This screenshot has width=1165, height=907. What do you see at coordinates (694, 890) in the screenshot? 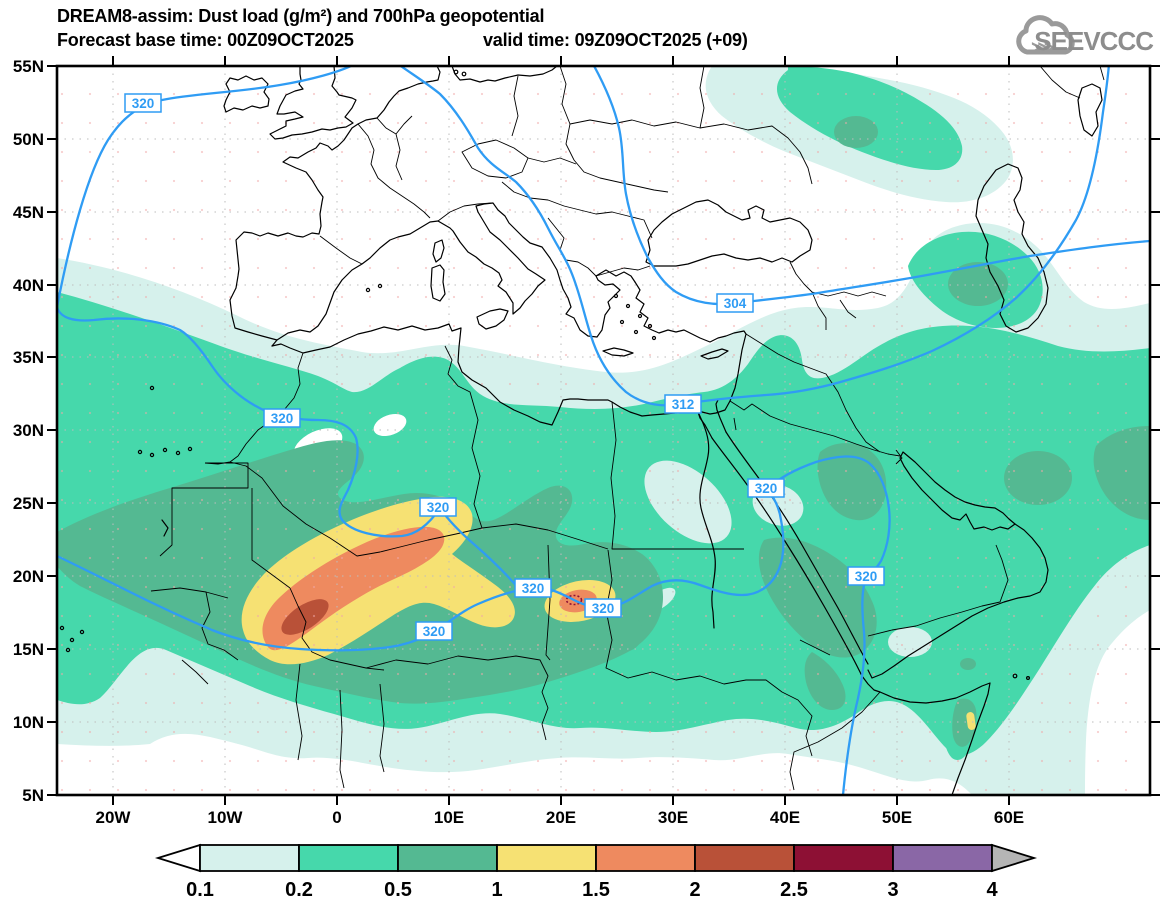
I see `colorbar-label: 2` at bounding box center [694, 890].